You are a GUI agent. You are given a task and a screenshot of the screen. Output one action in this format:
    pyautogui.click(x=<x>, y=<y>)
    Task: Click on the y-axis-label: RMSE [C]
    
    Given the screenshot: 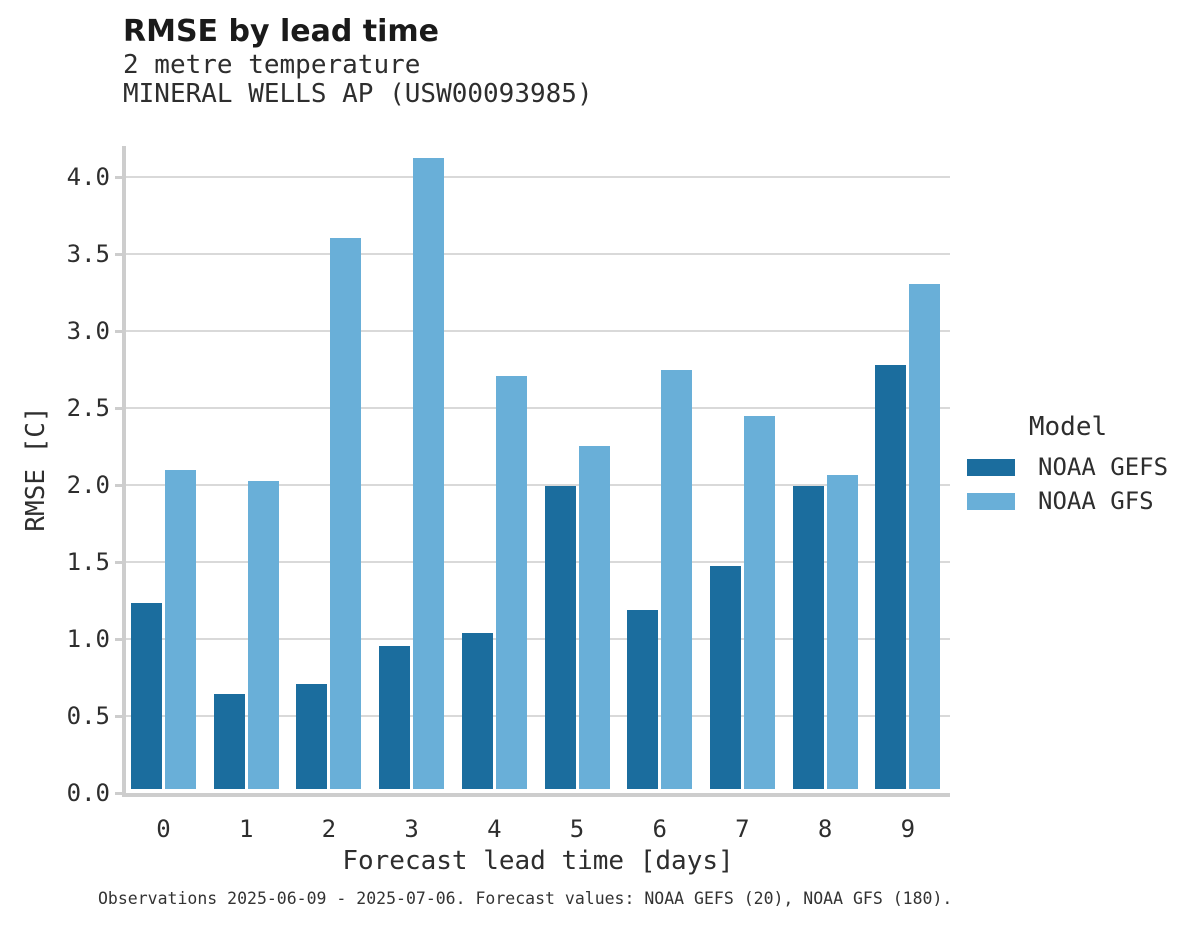 What is the action you would take?
    pyautogui.click(x=36, y=469)
    